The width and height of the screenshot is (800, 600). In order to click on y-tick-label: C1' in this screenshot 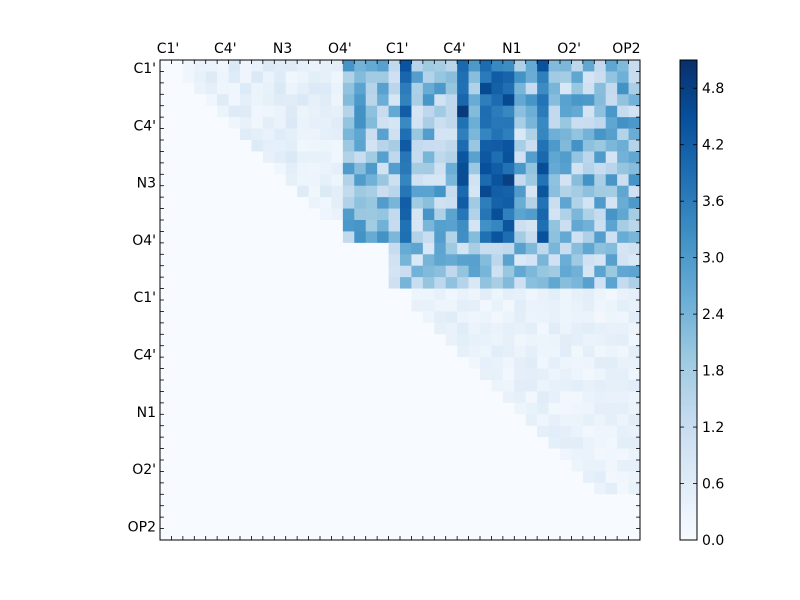, I will do `click(144, 69)`.